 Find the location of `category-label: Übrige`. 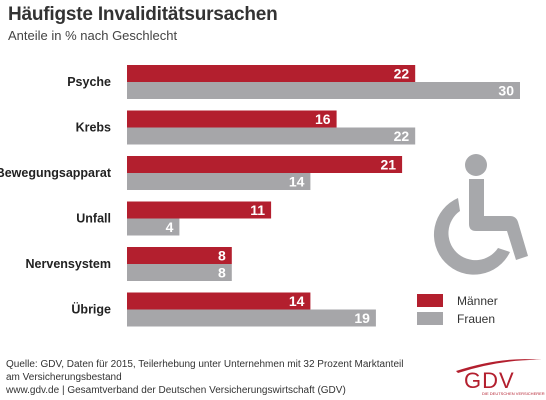

category-label: Übrige is located at coordinates (91, 309).